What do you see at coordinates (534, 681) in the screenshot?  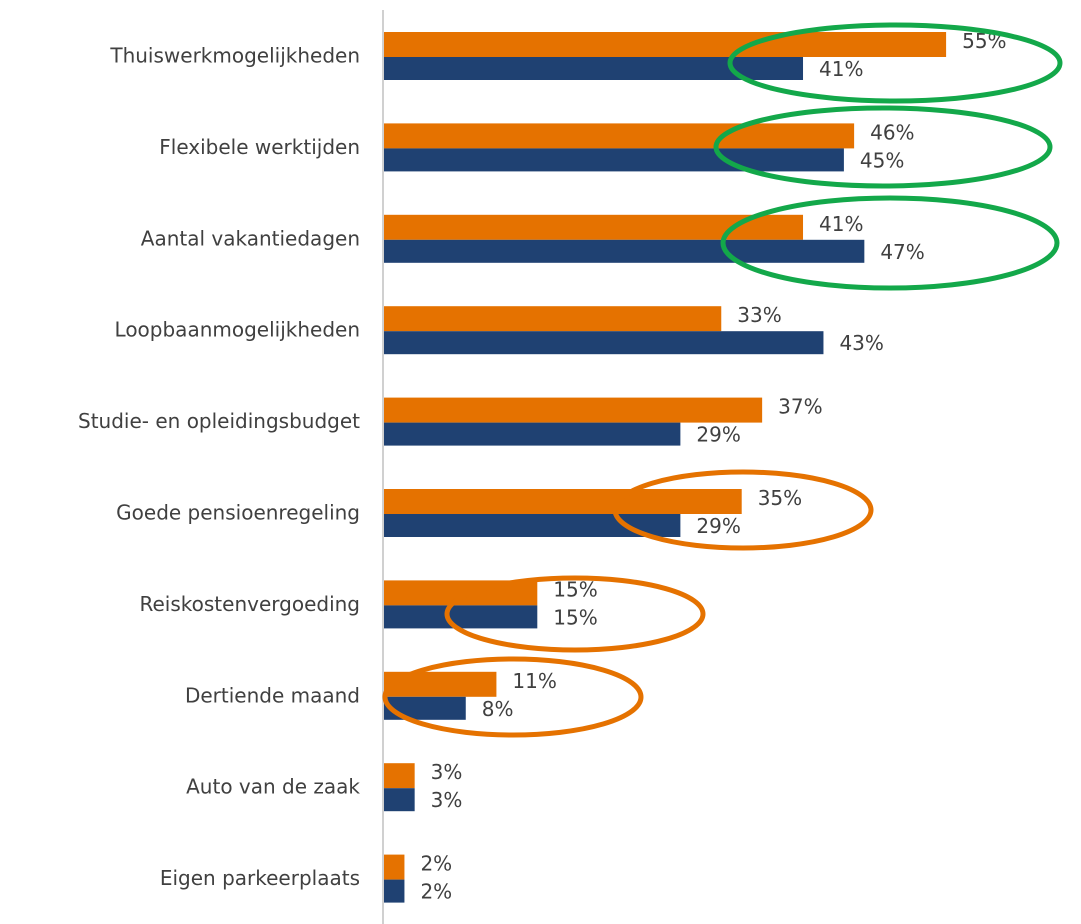 I see `value-label: 11%` at bounding box center [534, 681].